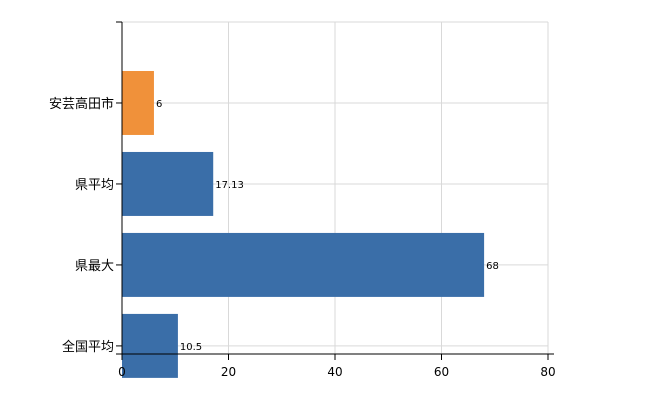 The width and height of the screenshot is (650, 400). Describe the element at coordinates (191, 347) in the screenshot. I see `data-label: 10.5` at that location.